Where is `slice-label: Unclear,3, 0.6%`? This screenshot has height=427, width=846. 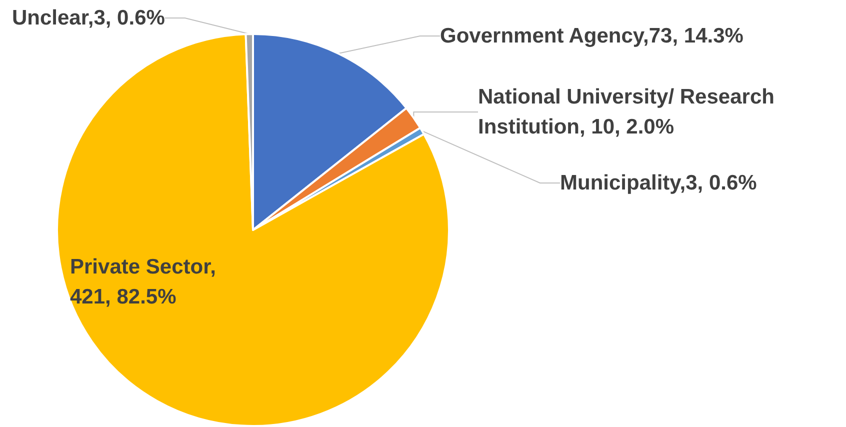 slice-label: Unclear,3, 0.6% is located at coordinates (89, 18).